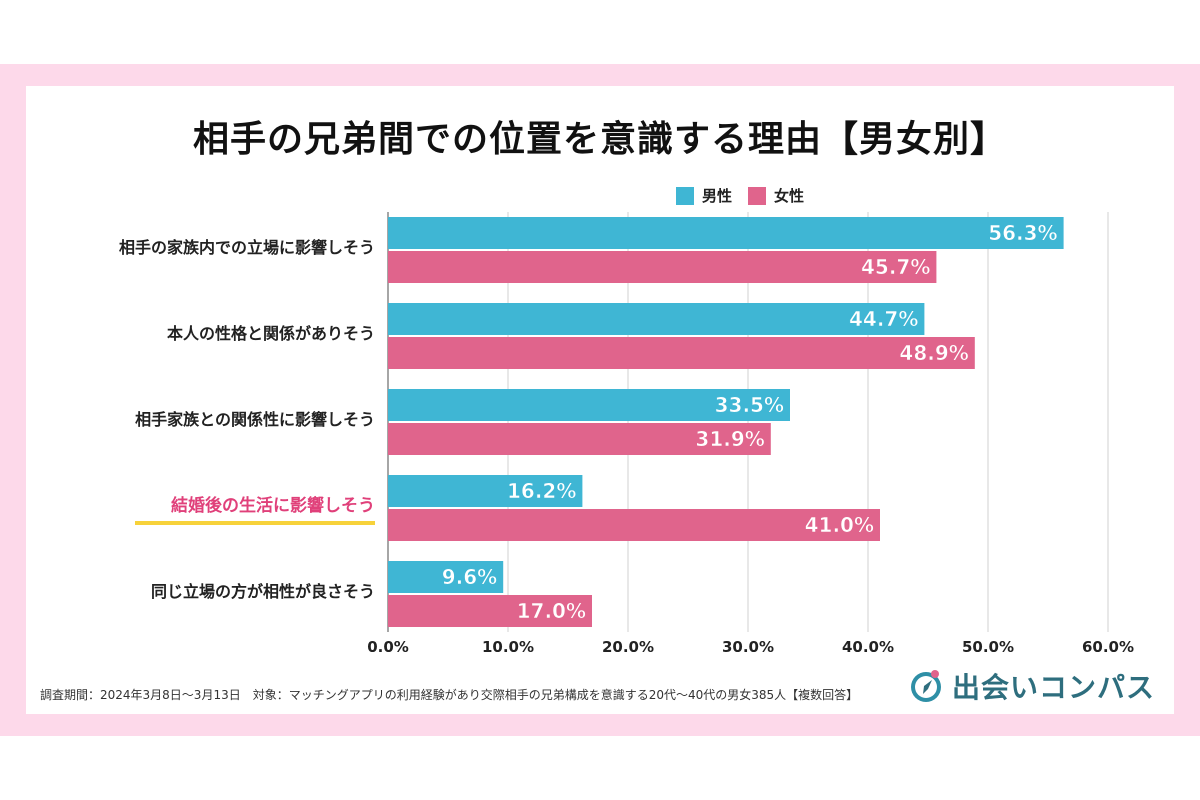 The image size is (1200, 800). I want to click on chart-title: 相手の兄弟間での位置を意識する理由【男女別】, so click(599, 139).